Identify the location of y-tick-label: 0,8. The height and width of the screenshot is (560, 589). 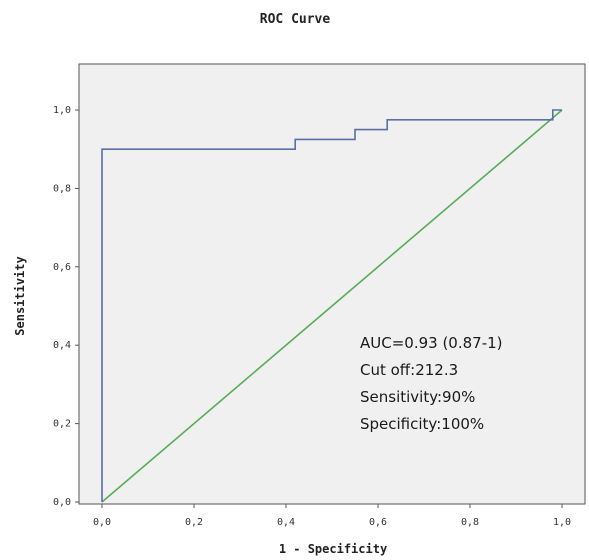
(62, 188).